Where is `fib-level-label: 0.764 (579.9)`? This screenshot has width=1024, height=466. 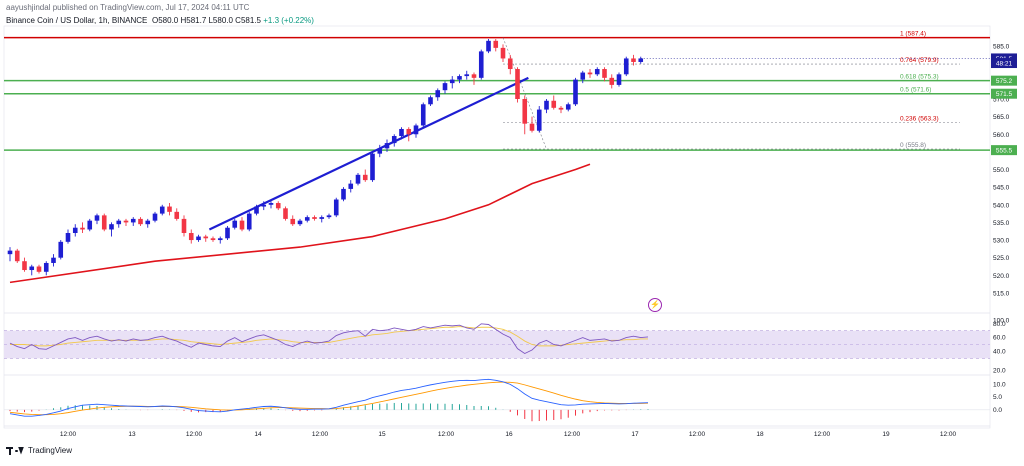
fib-level-label: 0.764 (579.9) is located at coordinates (919, 60).